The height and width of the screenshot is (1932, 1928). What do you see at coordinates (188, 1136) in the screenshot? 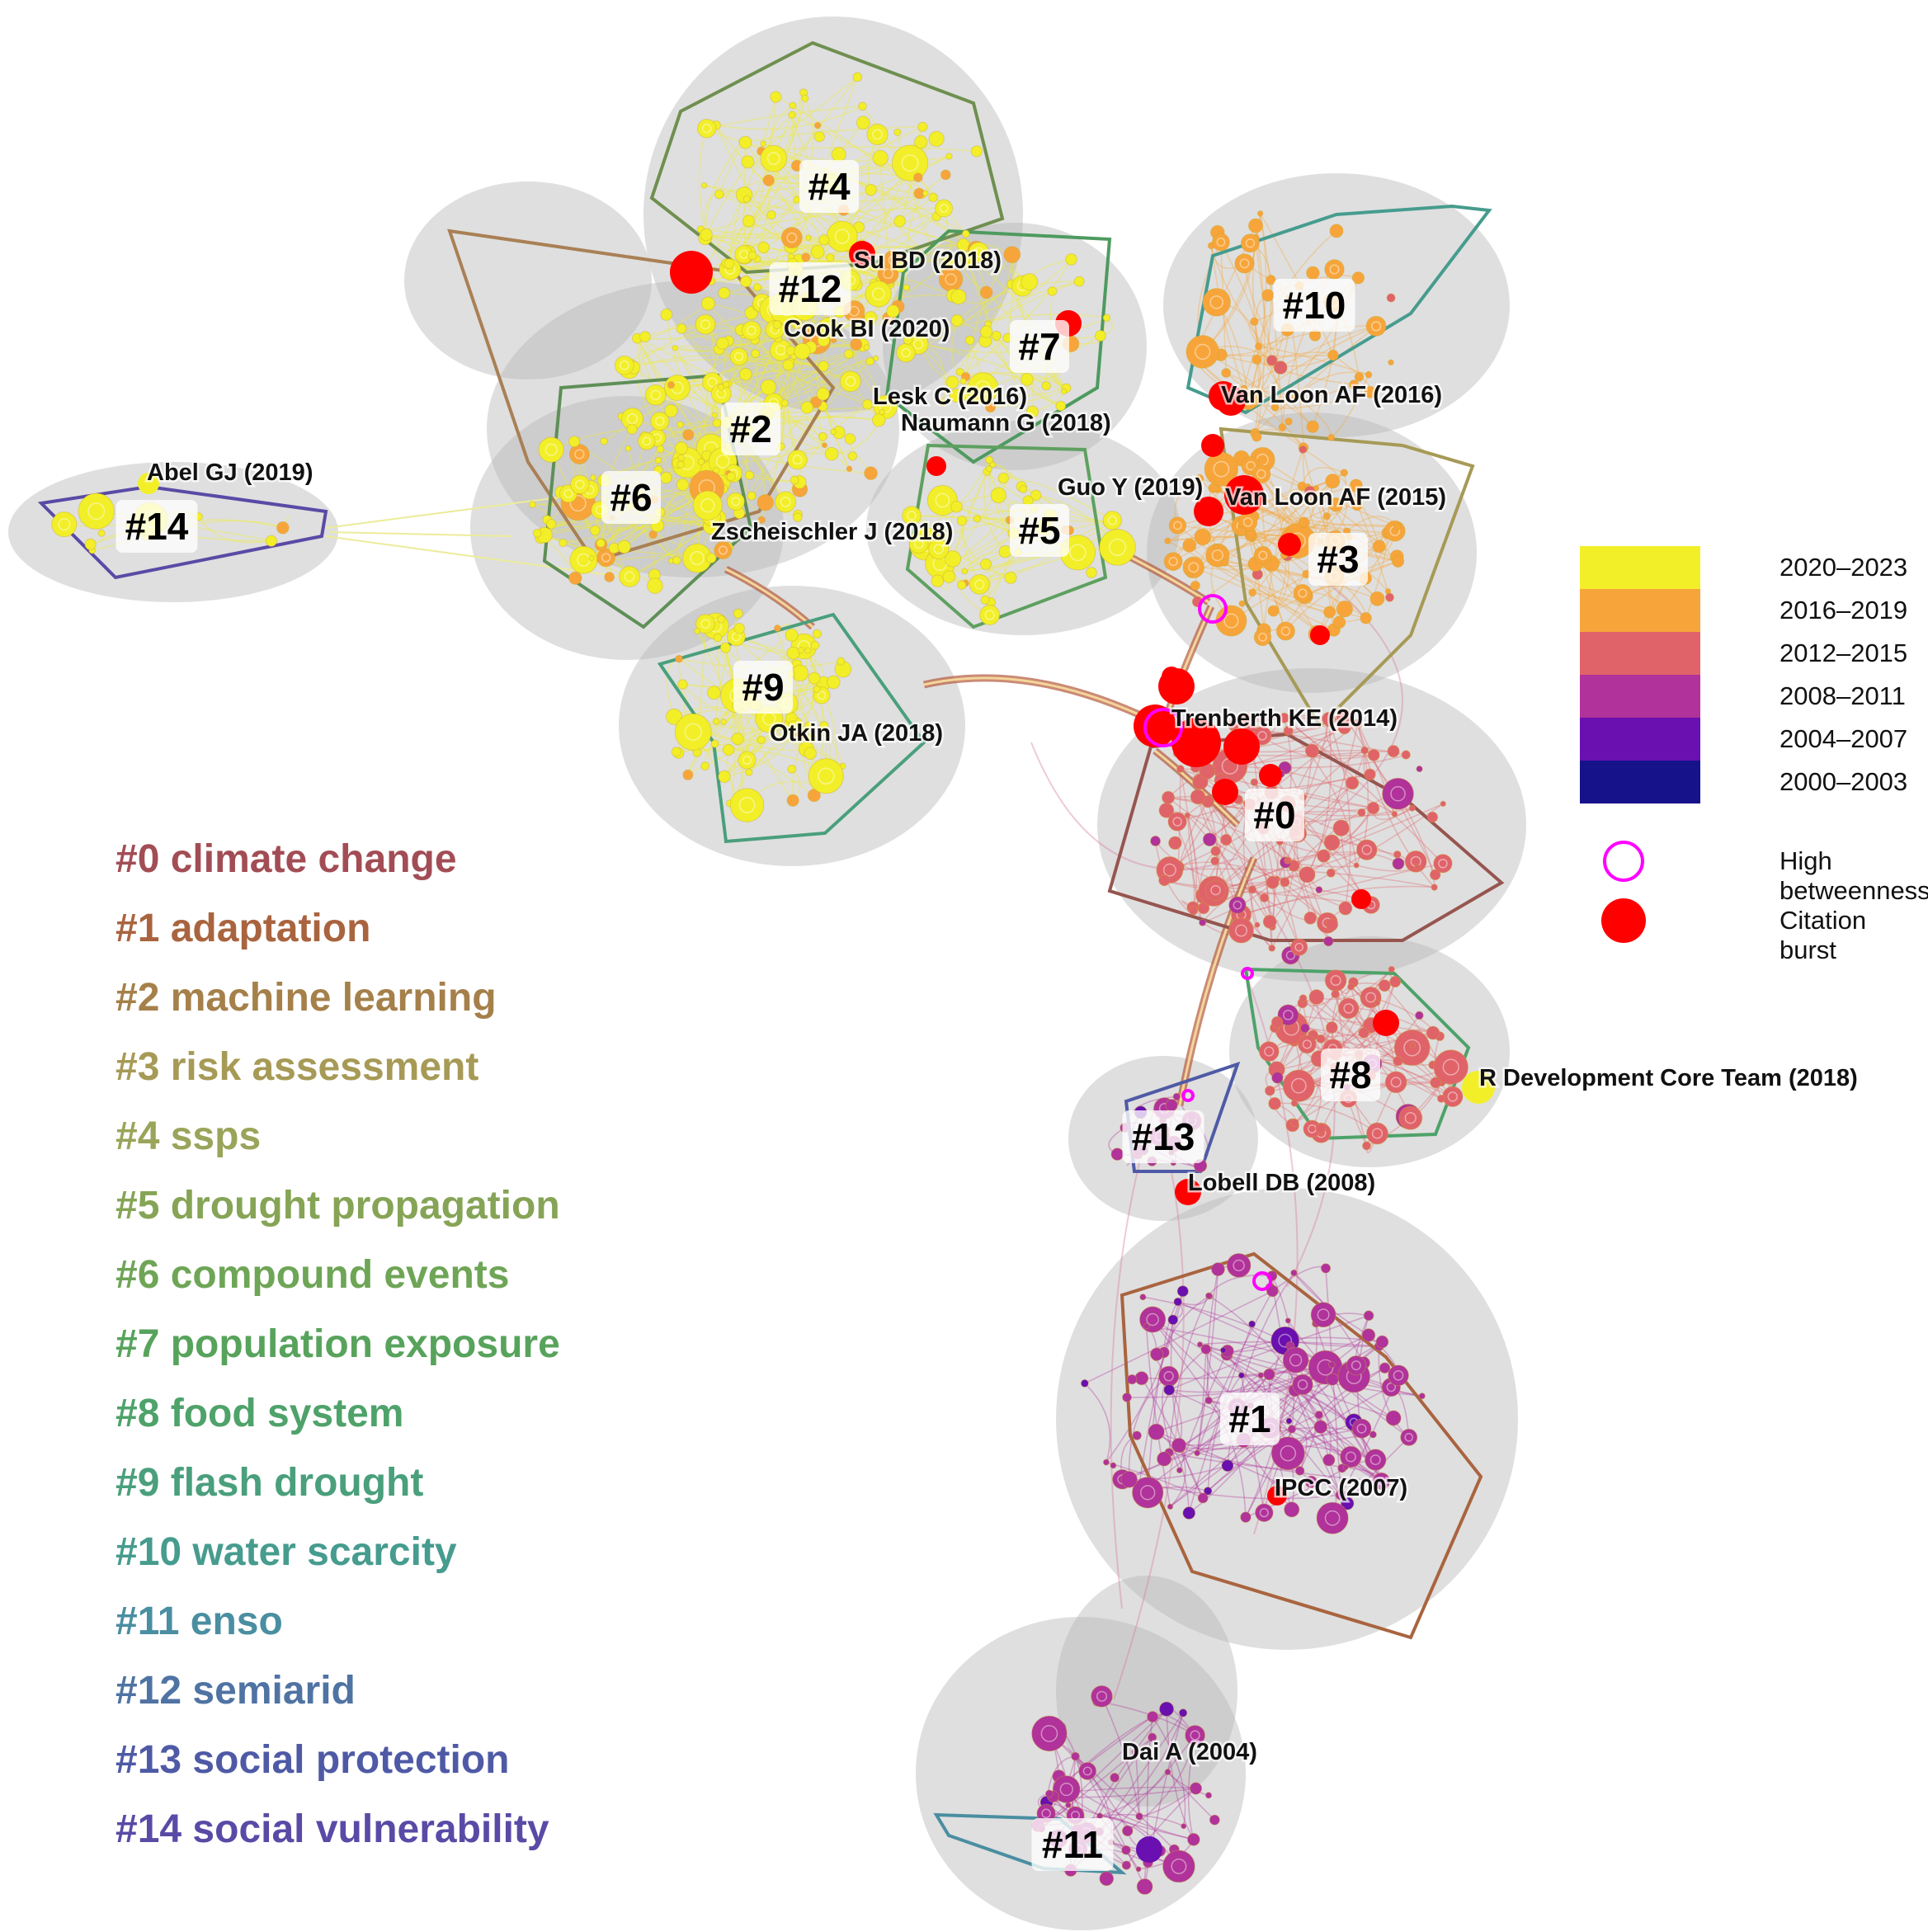
I see `cluster-legend-item: #4 ssps` at bounding box center [188, 1136].